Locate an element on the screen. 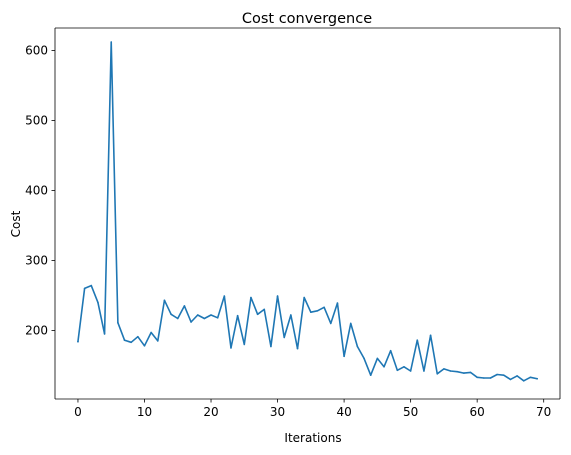 The image size is (571, 455). y-tick-label: 400 is located at coordinates (36, 191).